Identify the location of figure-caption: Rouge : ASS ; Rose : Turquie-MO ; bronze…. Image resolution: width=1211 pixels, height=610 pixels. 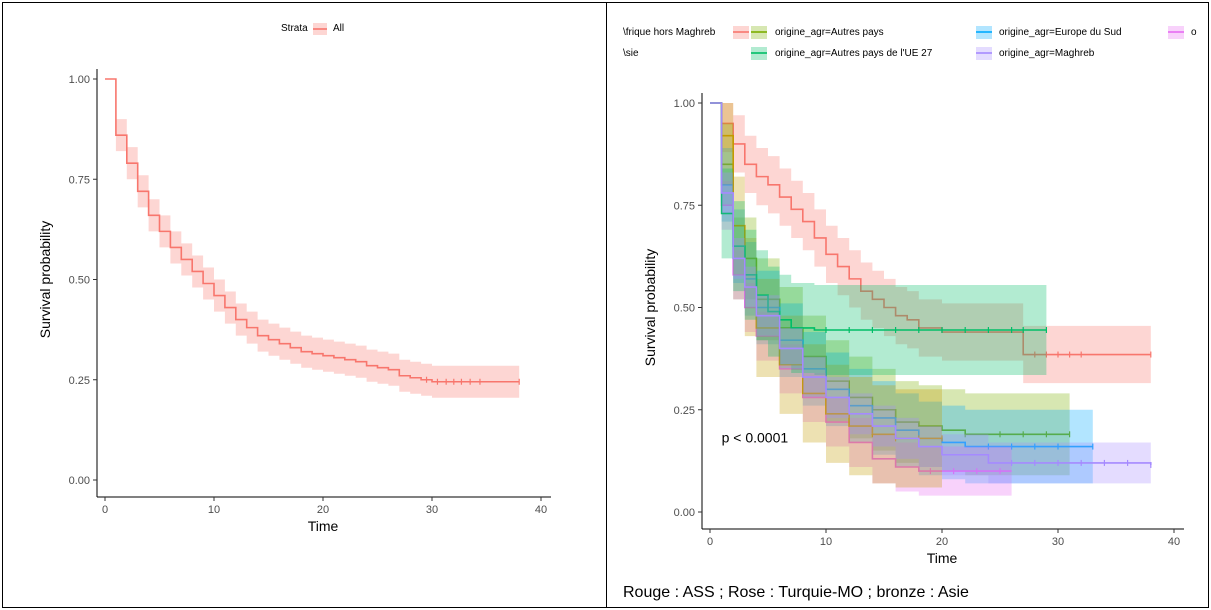
(796, 592).